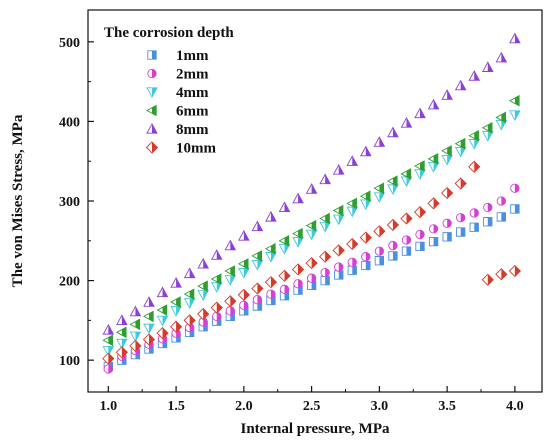 Image resolution: width=550 pixels, height=445 pixels. I want to click on legend-label: 4mm, so click(192, 93).